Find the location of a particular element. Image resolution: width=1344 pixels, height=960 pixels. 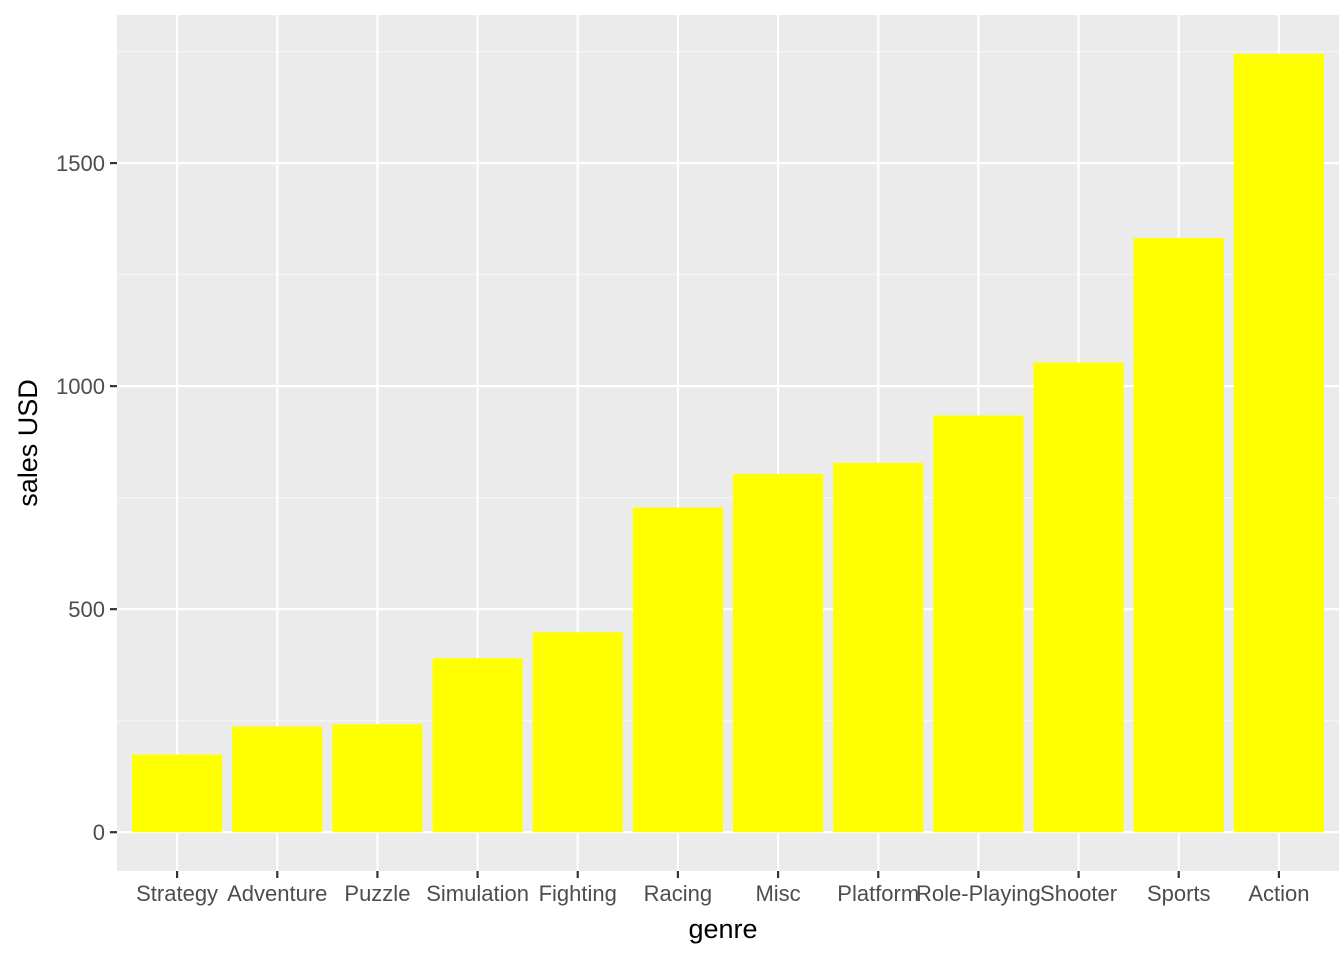

bar-shooter is located at coordinates (1078, 597).